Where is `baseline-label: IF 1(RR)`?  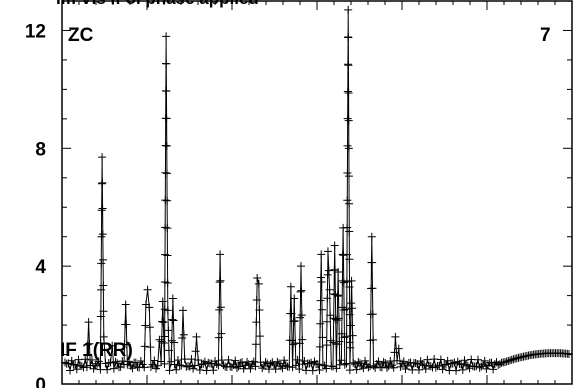
baseline-label: IF 1(RR) is located at coordinates (96, 350).